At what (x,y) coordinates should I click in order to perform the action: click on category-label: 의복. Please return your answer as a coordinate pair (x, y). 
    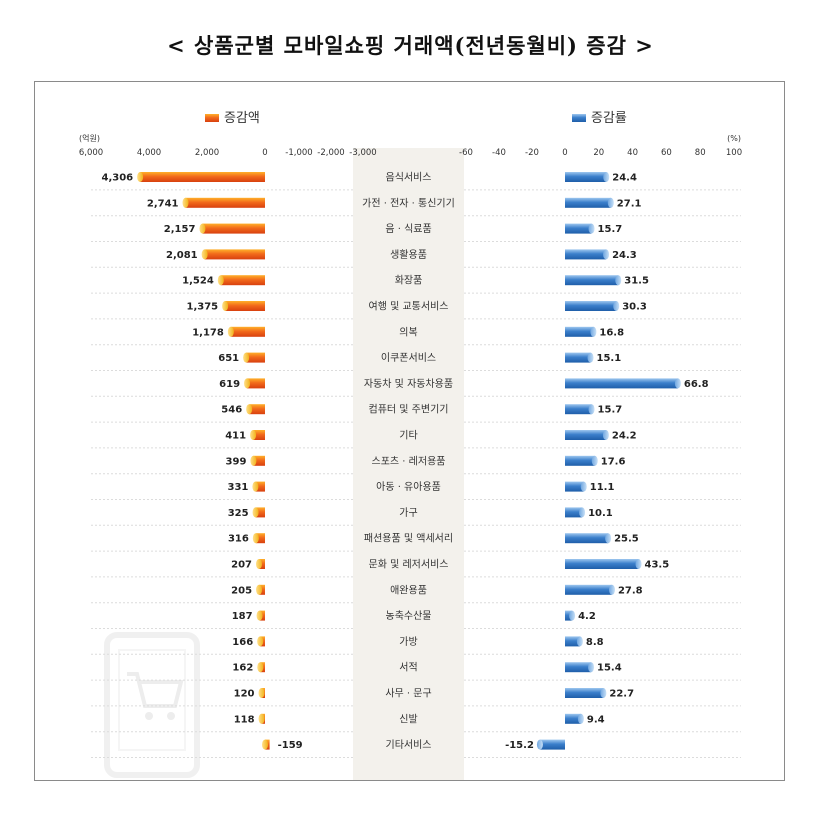
    Looking at the image, I should click on (408, 332).